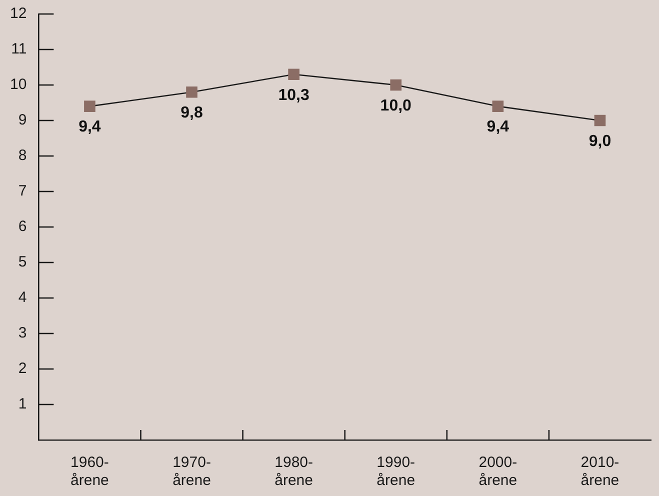 The image size is (659, 496). Describe the element at coordinates (18, 13) in the screenshot. I see `y-tick-label: 12` at that location.